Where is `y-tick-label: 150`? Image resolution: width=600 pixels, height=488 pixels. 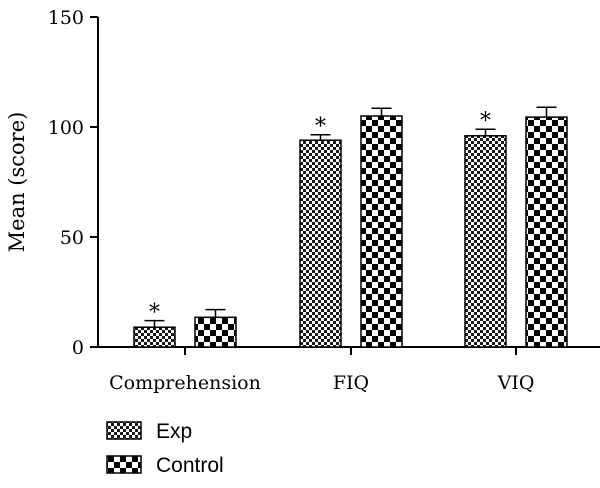
y-tick-label: 150 is located at coordinates (66, 18).